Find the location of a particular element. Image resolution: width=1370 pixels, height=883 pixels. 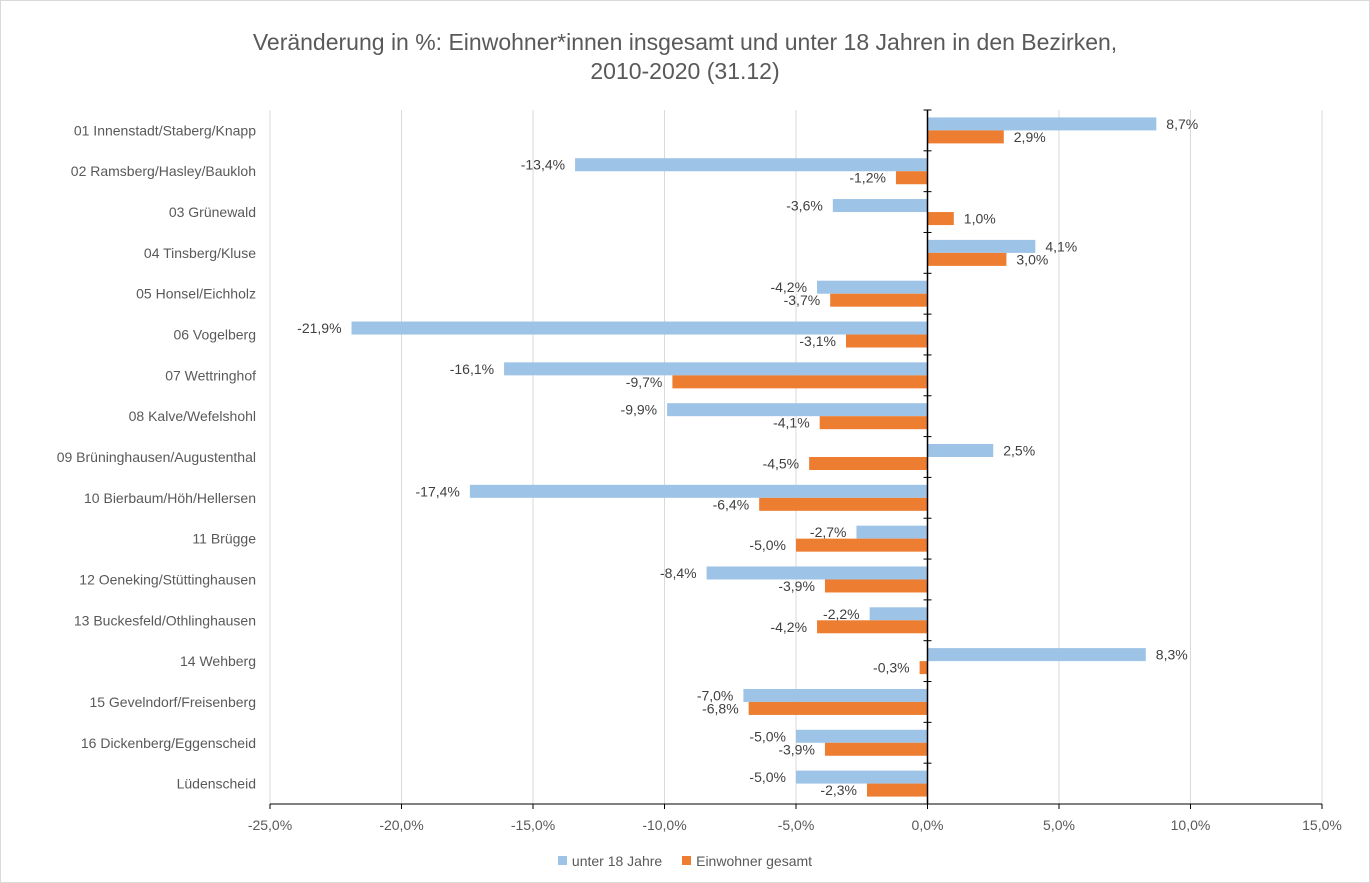

data-label-under18-1: -13,4% is located at coordinates (543, 165).